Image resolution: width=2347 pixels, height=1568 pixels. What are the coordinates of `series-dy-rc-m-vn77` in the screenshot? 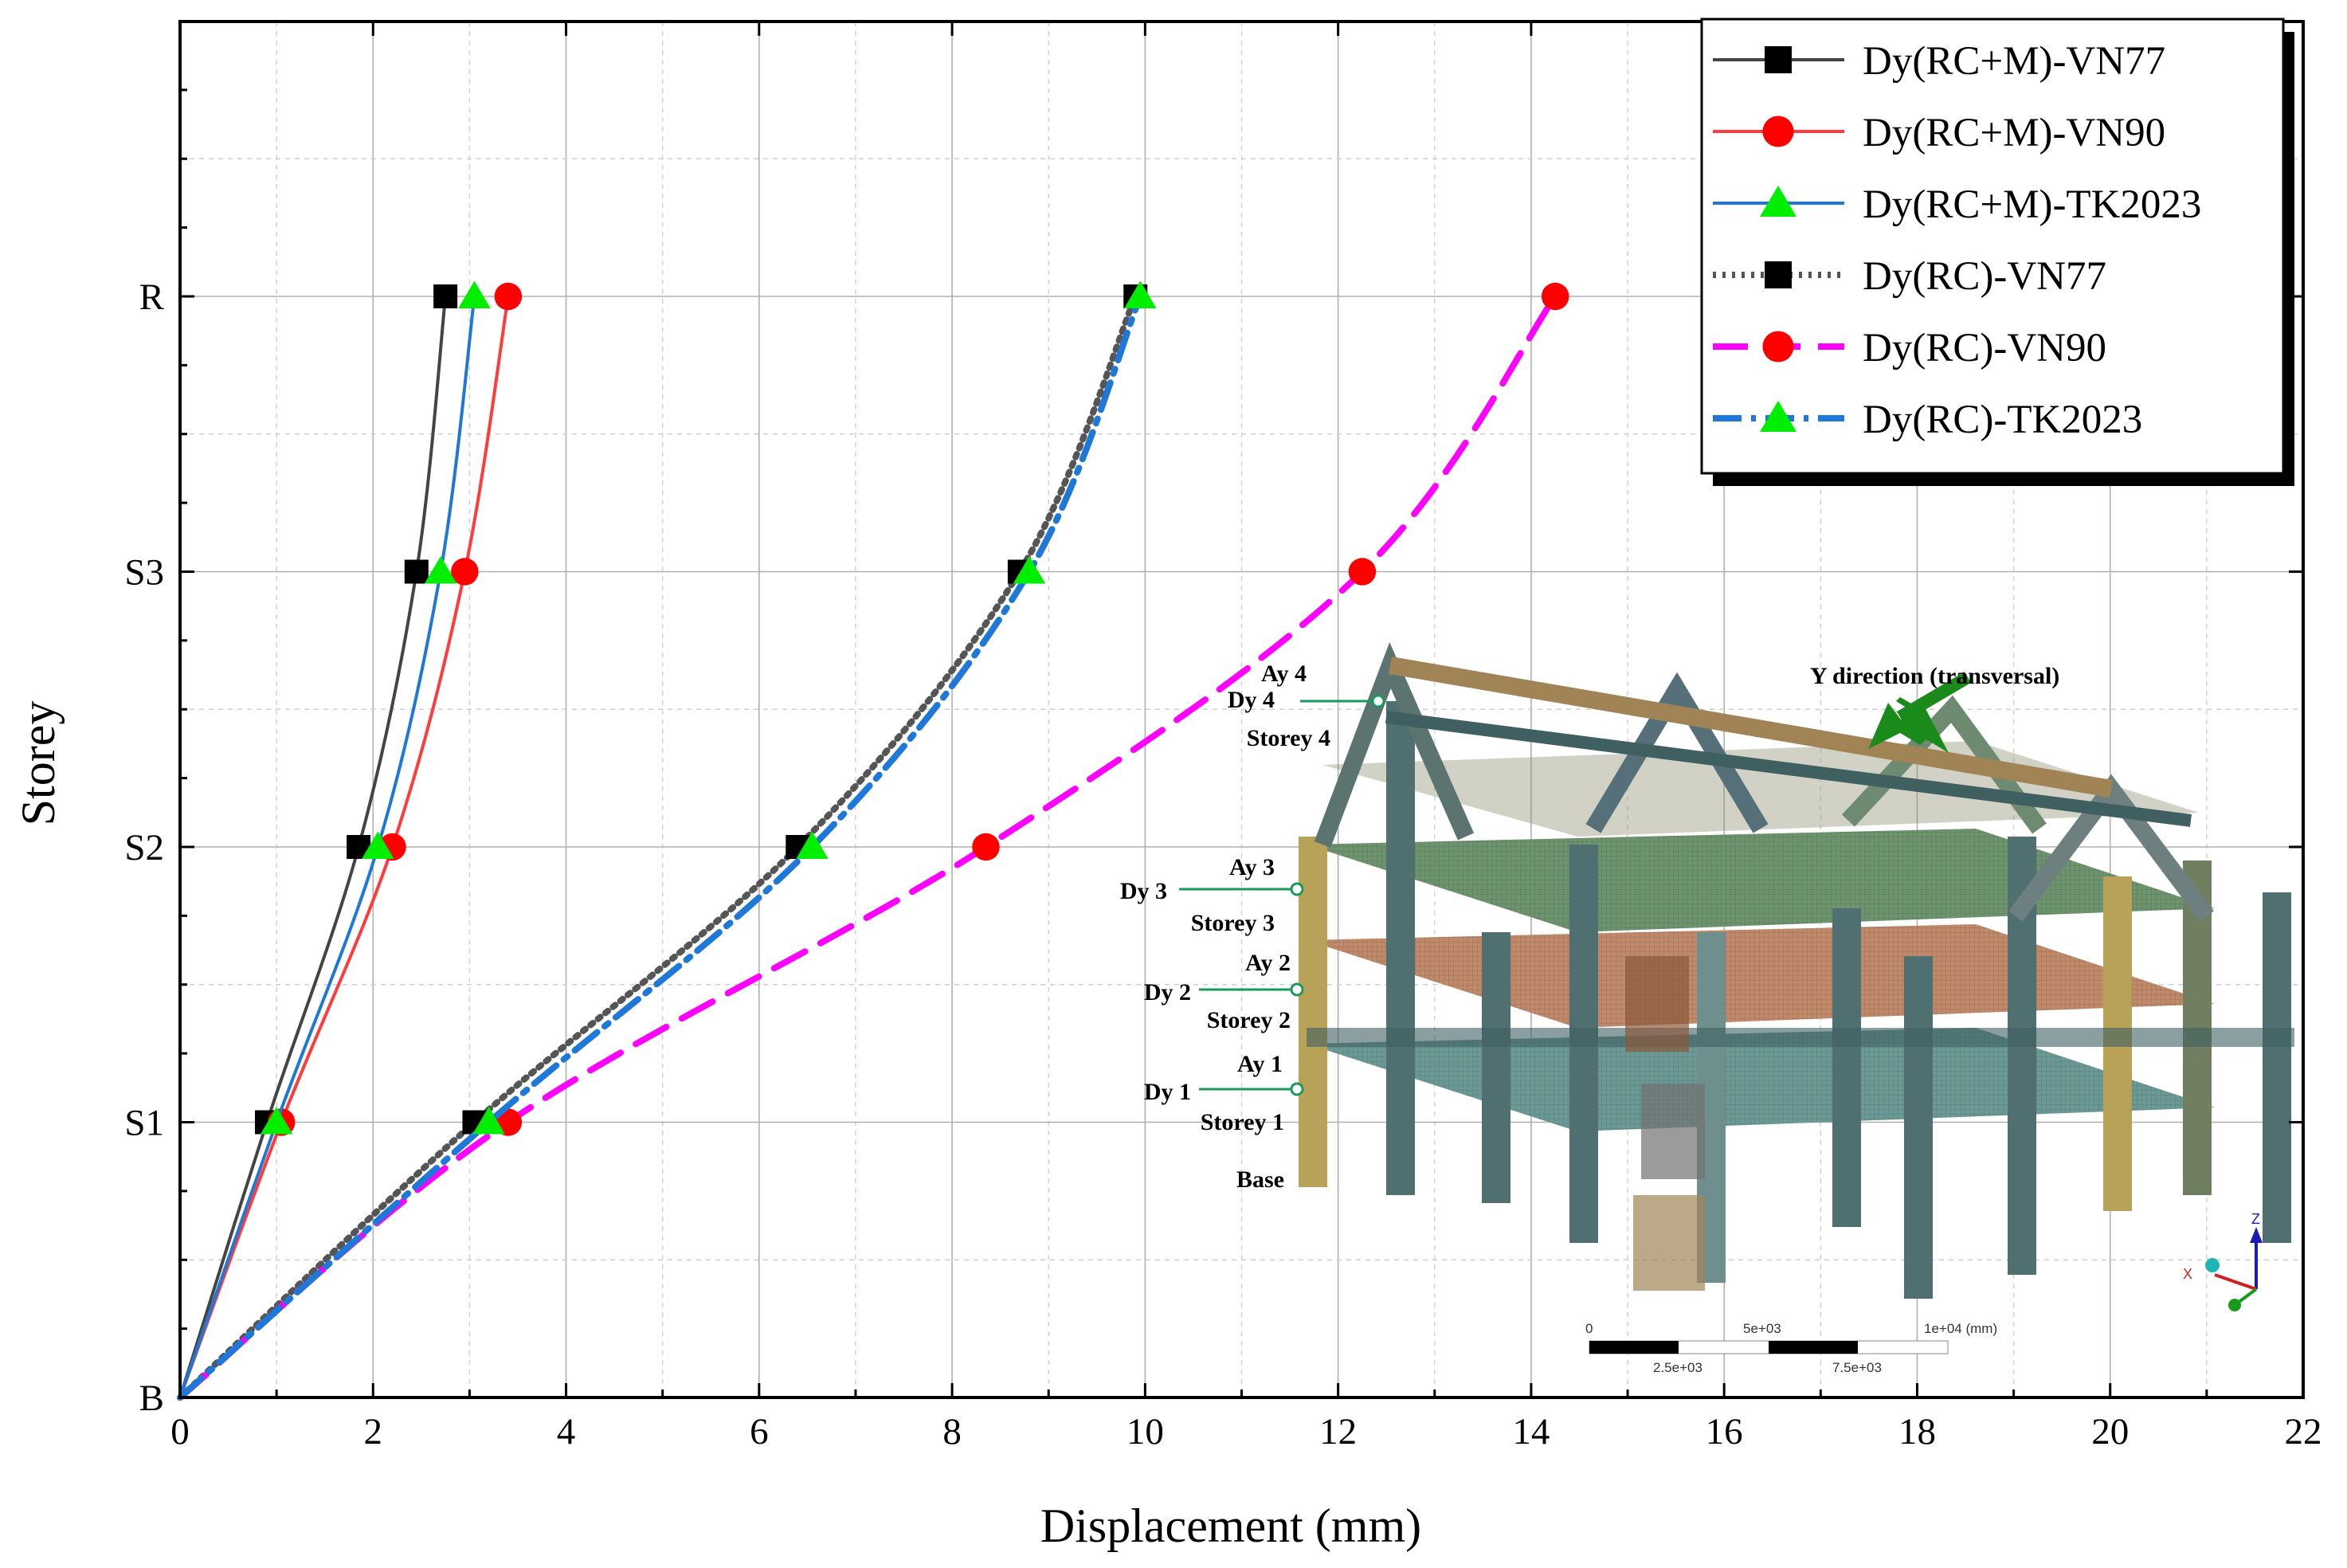 It's located at (318, 841).